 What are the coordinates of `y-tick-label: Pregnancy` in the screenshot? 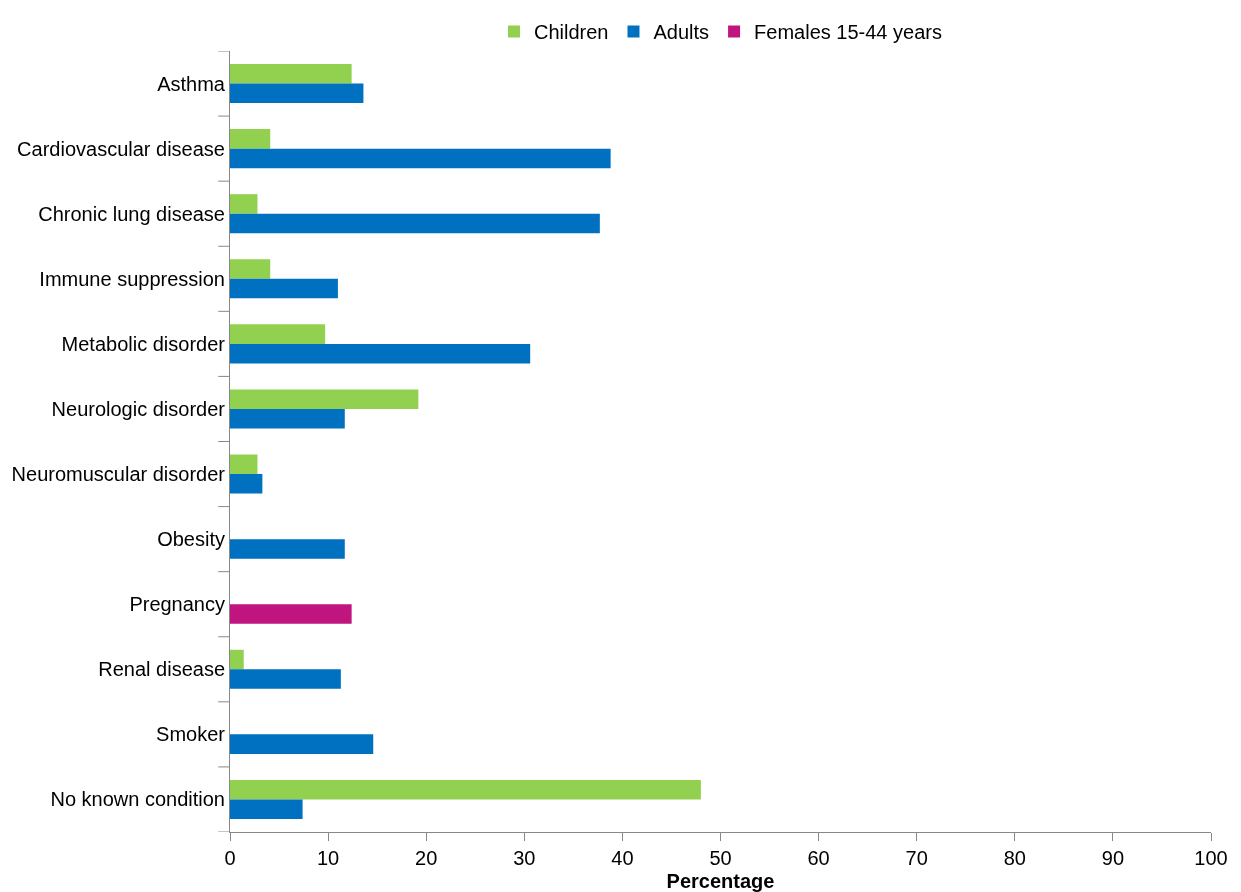 It's located at (177, 604).